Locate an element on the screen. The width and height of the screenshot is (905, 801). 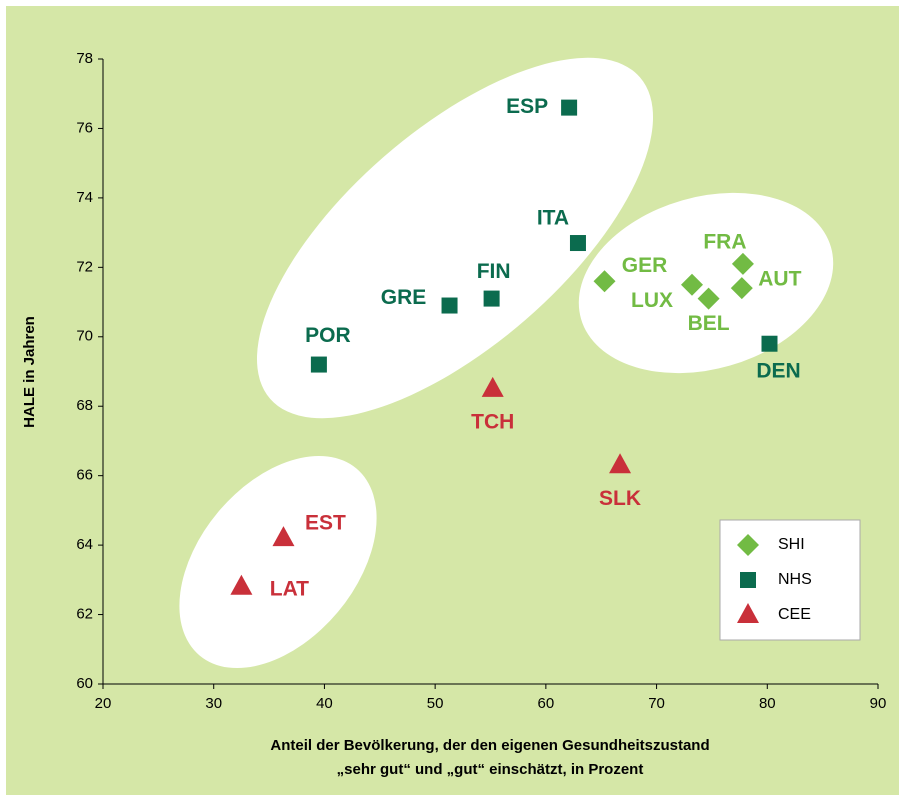
y-tick-label: 78 is located at coordinates (84, 58).